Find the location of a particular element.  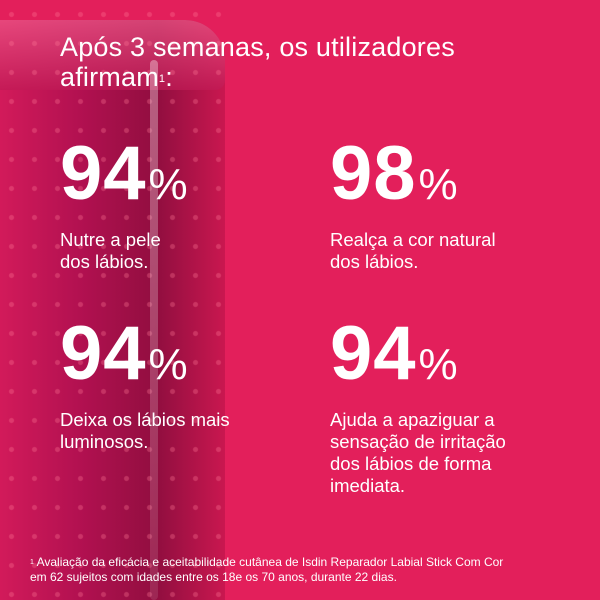

lipstick-highlight is located at coordinates (154, 330).